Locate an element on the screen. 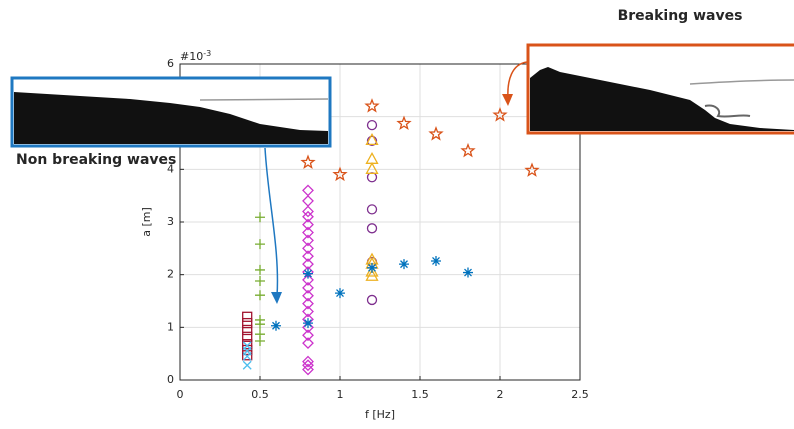 The height and width of the screenshot is (429, 794). non-breaking-image is located at coordinates (171, 112).